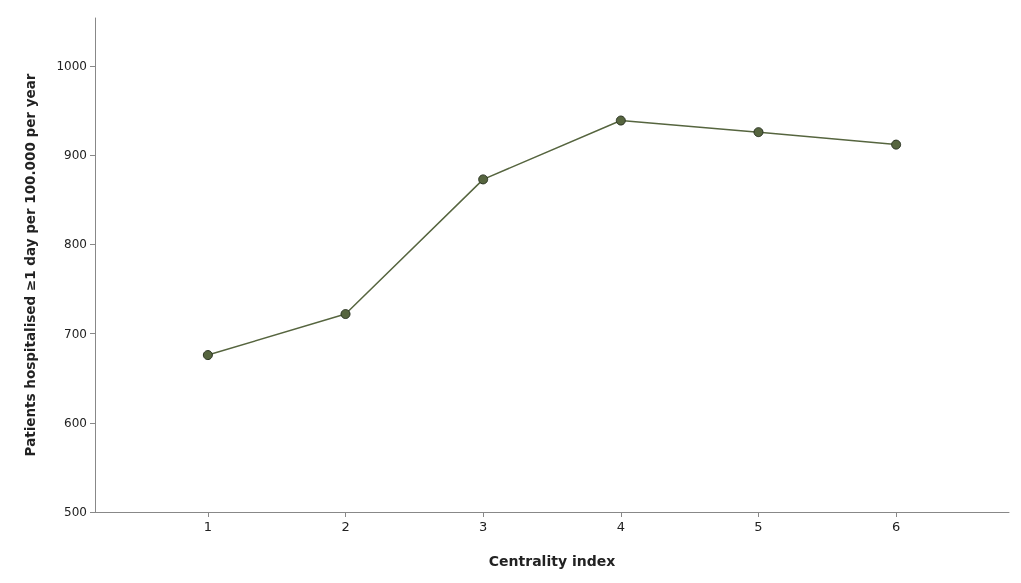 The width and height of the screenshot is (1021, 583). I want to click on y-tick-label: 800, so click(75, 244).